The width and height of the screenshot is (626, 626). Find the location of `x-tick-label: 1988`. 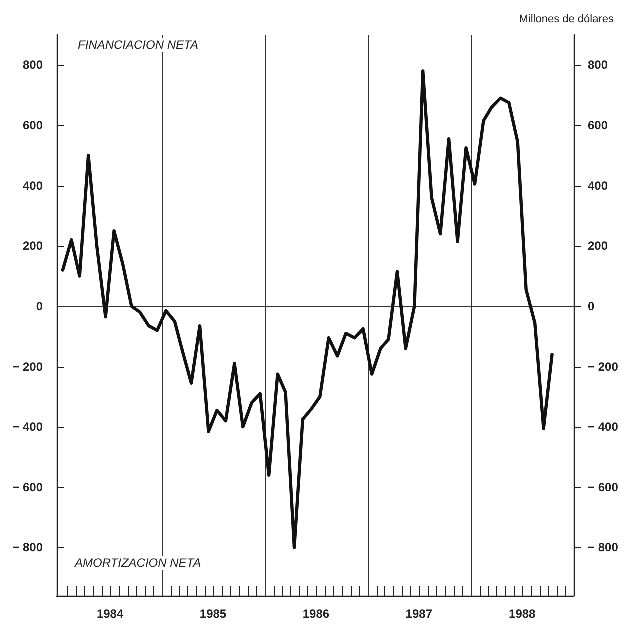

x-tick-label: 1988 is located at coordinates (522, 614).